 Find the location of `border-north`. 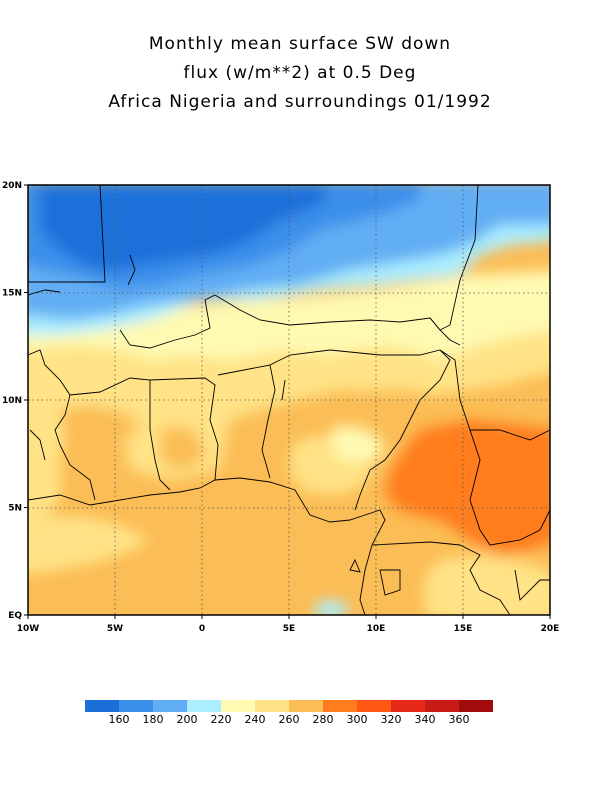

border-north is located at coordinates (67, 234).